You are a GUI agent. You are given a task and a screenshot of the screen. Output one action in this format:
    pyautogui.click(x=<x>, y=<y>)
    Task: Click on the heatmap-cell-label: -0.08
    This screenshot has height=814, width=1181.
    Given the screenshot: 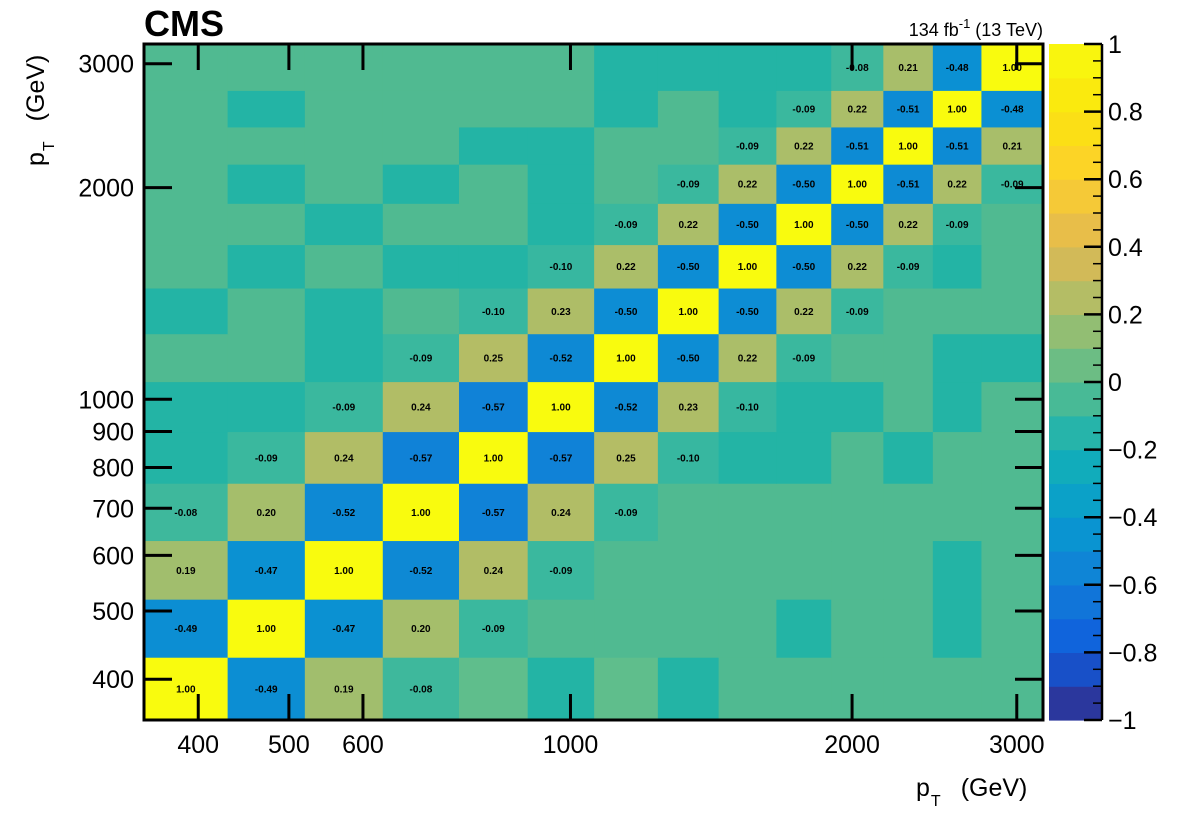 What is the action you would take?
    pyautogui.click(x=420, y=690)
    